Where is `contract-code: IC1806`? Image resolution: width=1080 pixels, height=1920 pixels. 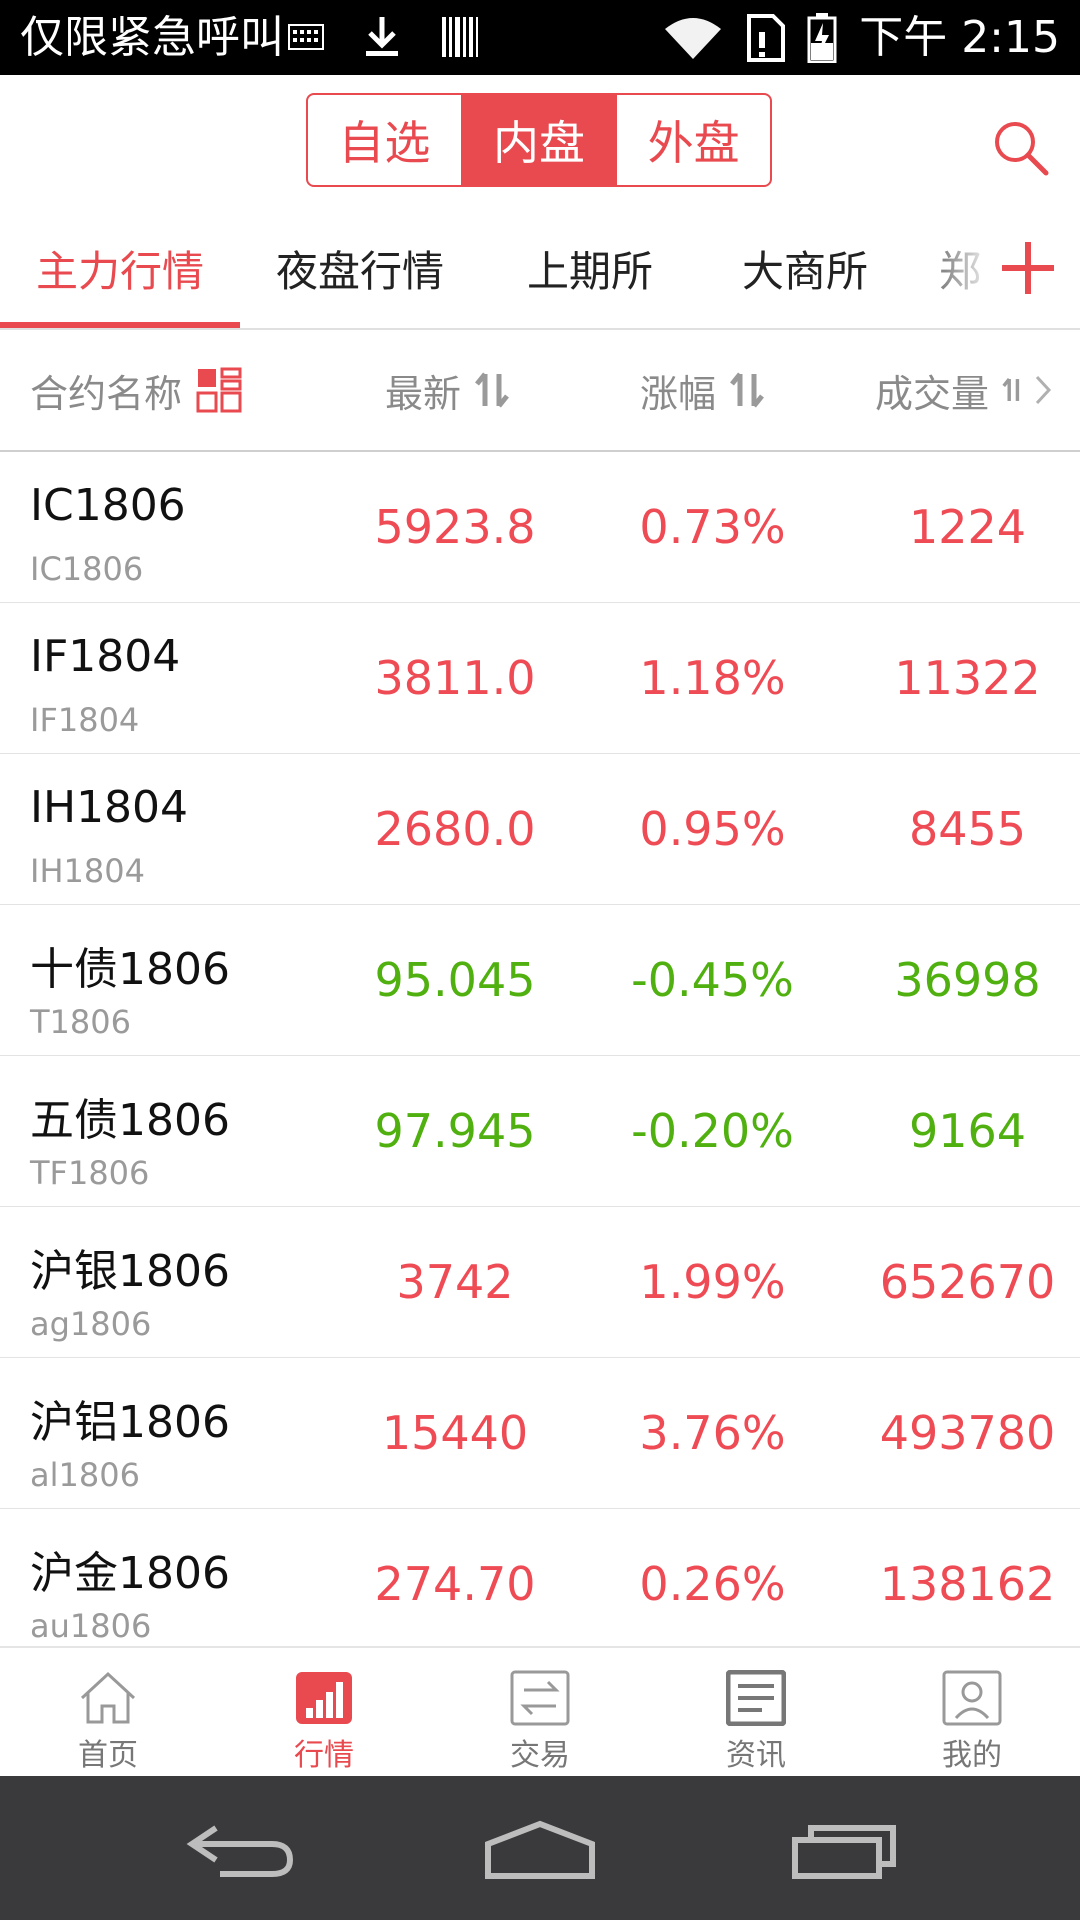
contract-code: IC1806 is located at coordinates (87, 569).